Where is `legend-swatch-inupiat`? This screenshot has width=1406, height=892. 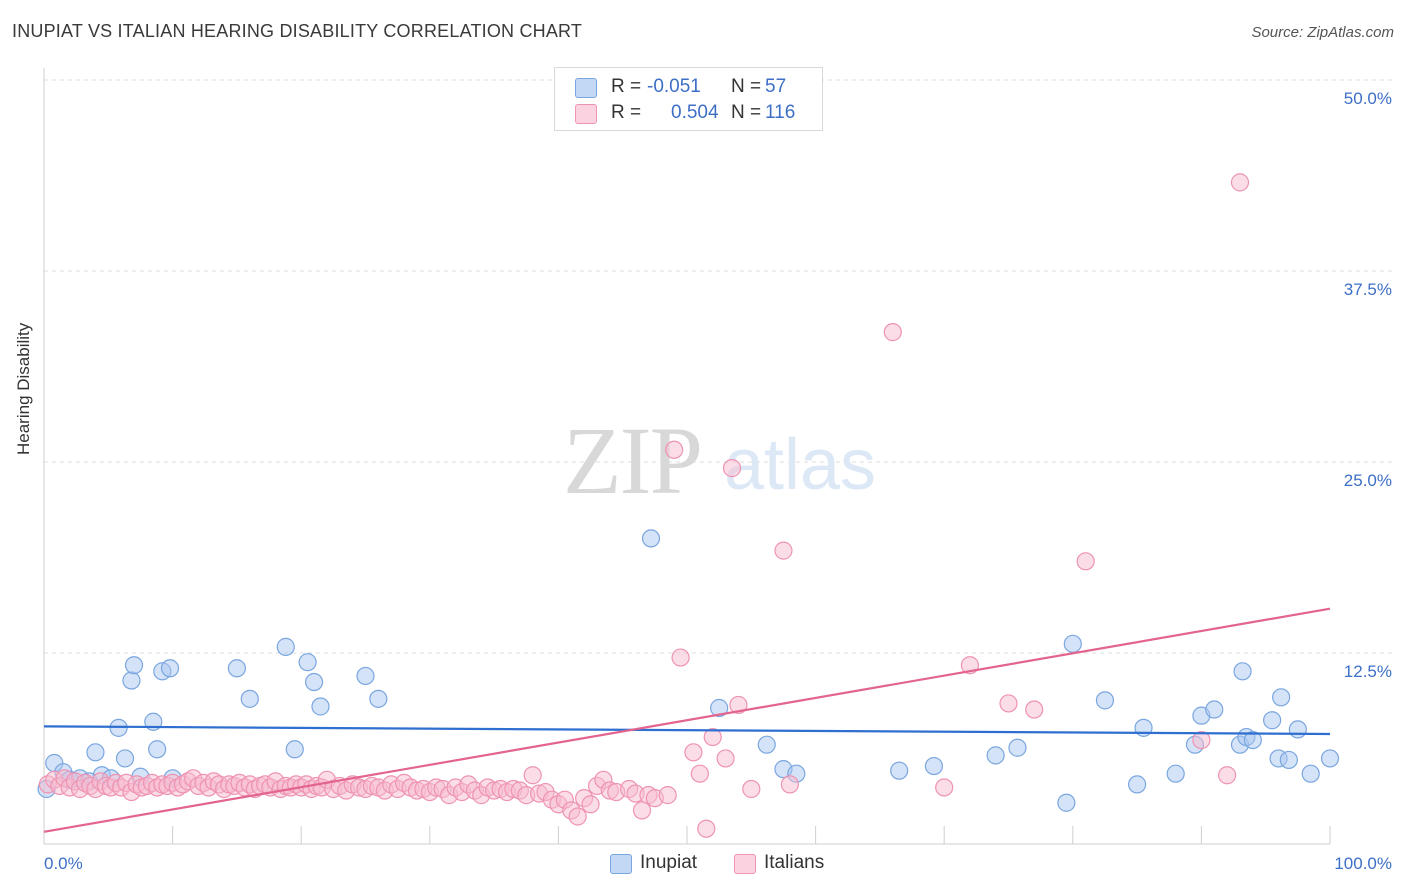 legend-swatch-inupiat is located at coordinates (586, 88).